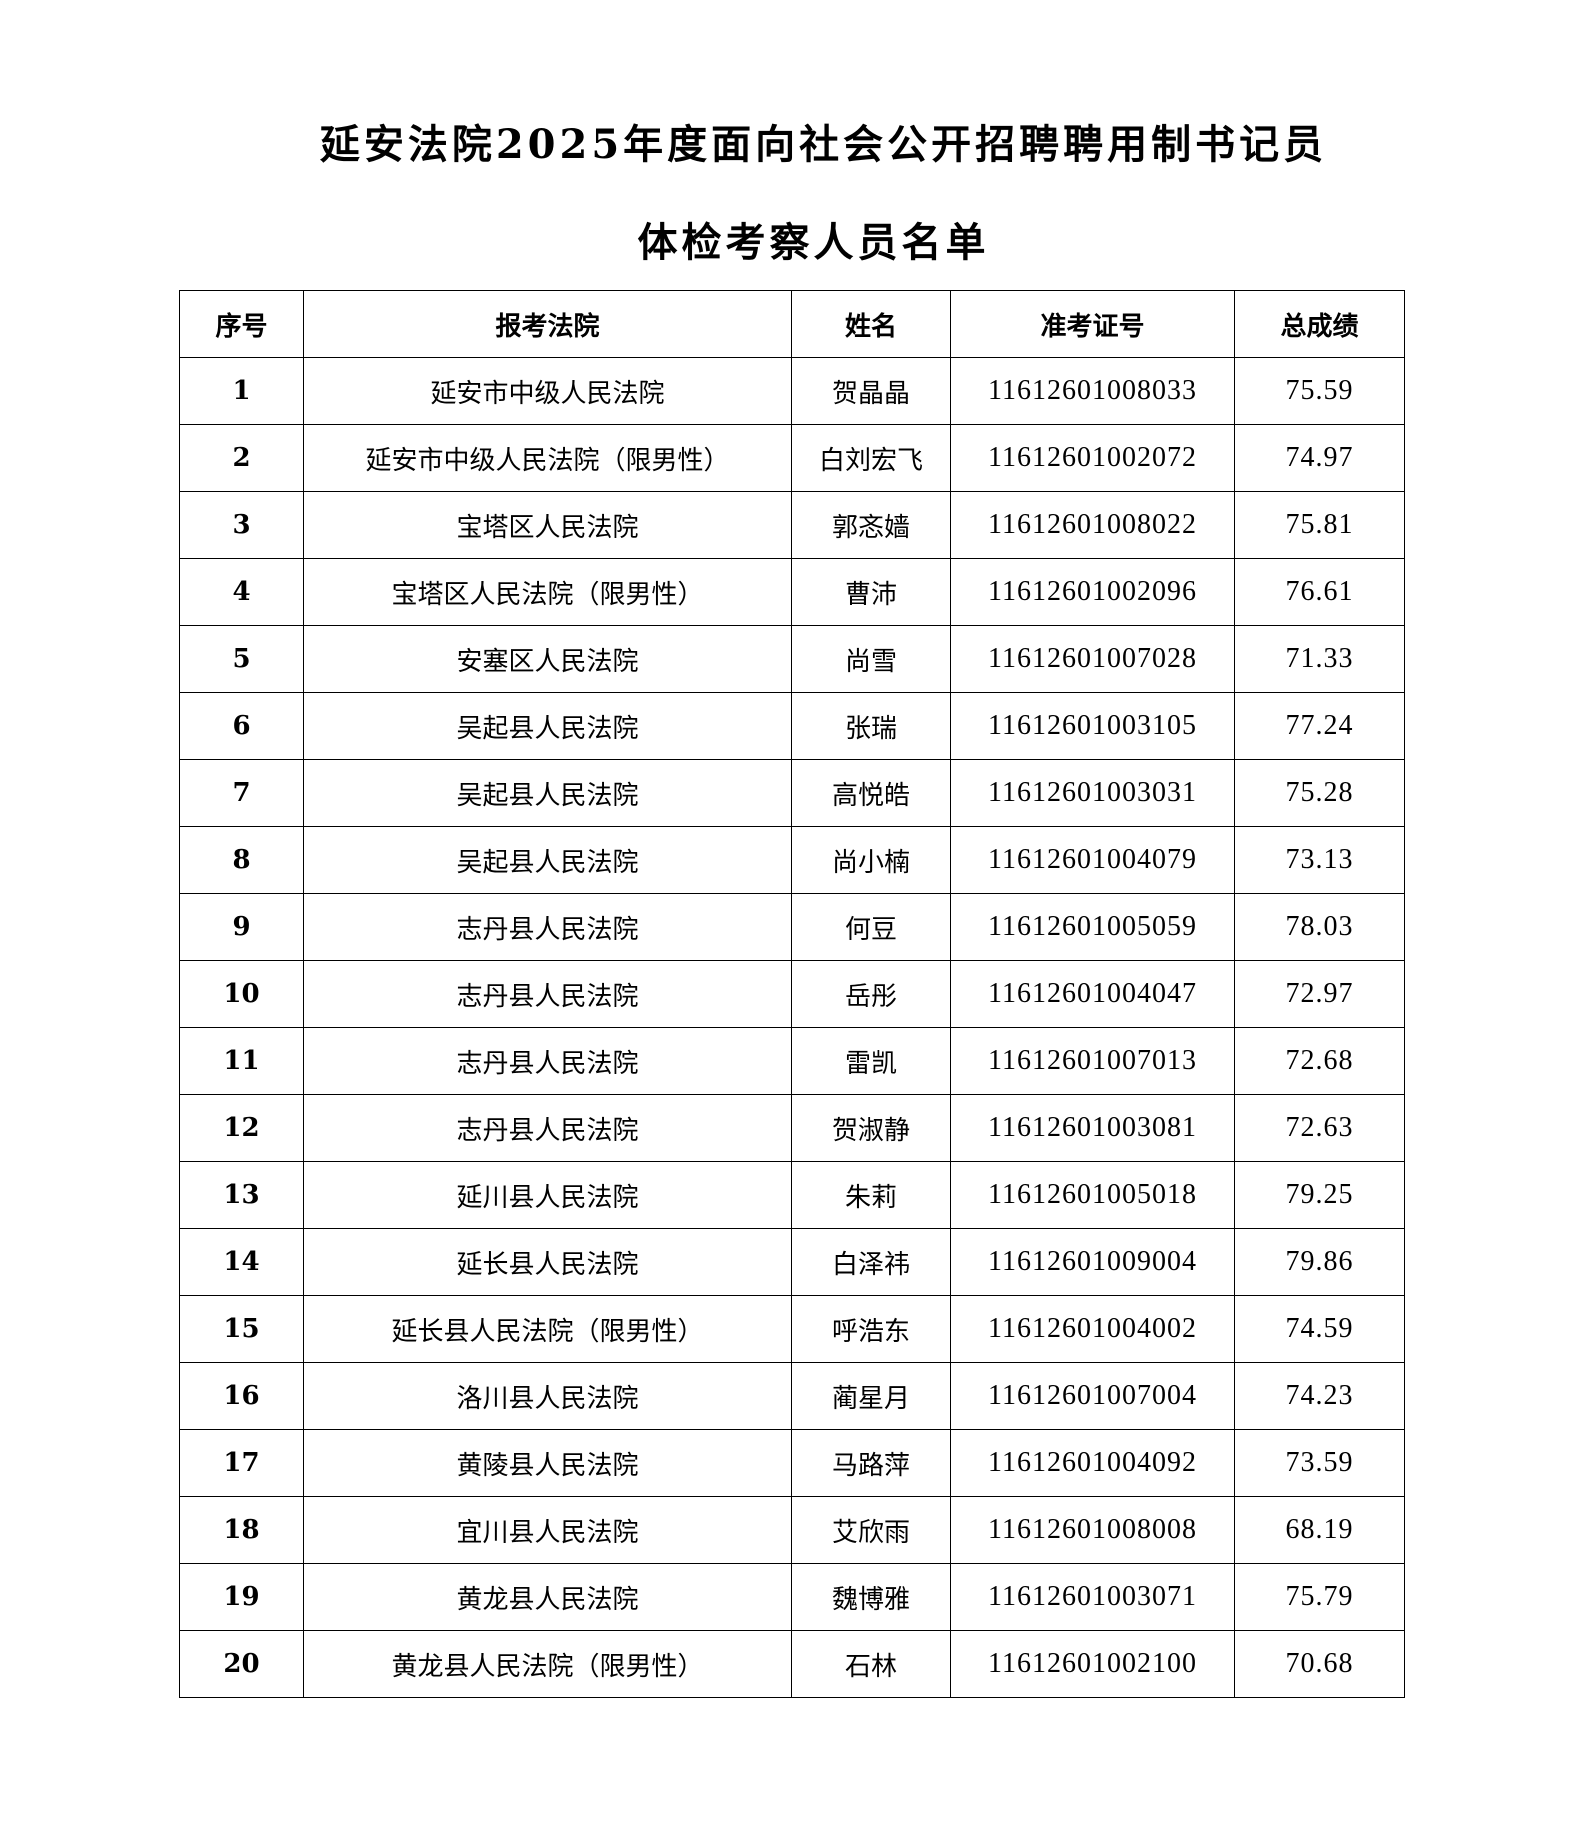  Describe the element at coordinates (823, 144) in the screenshot. I see `document-title: 延安法院2025年度面向社会公开招聘聘用制书记员` at that location.